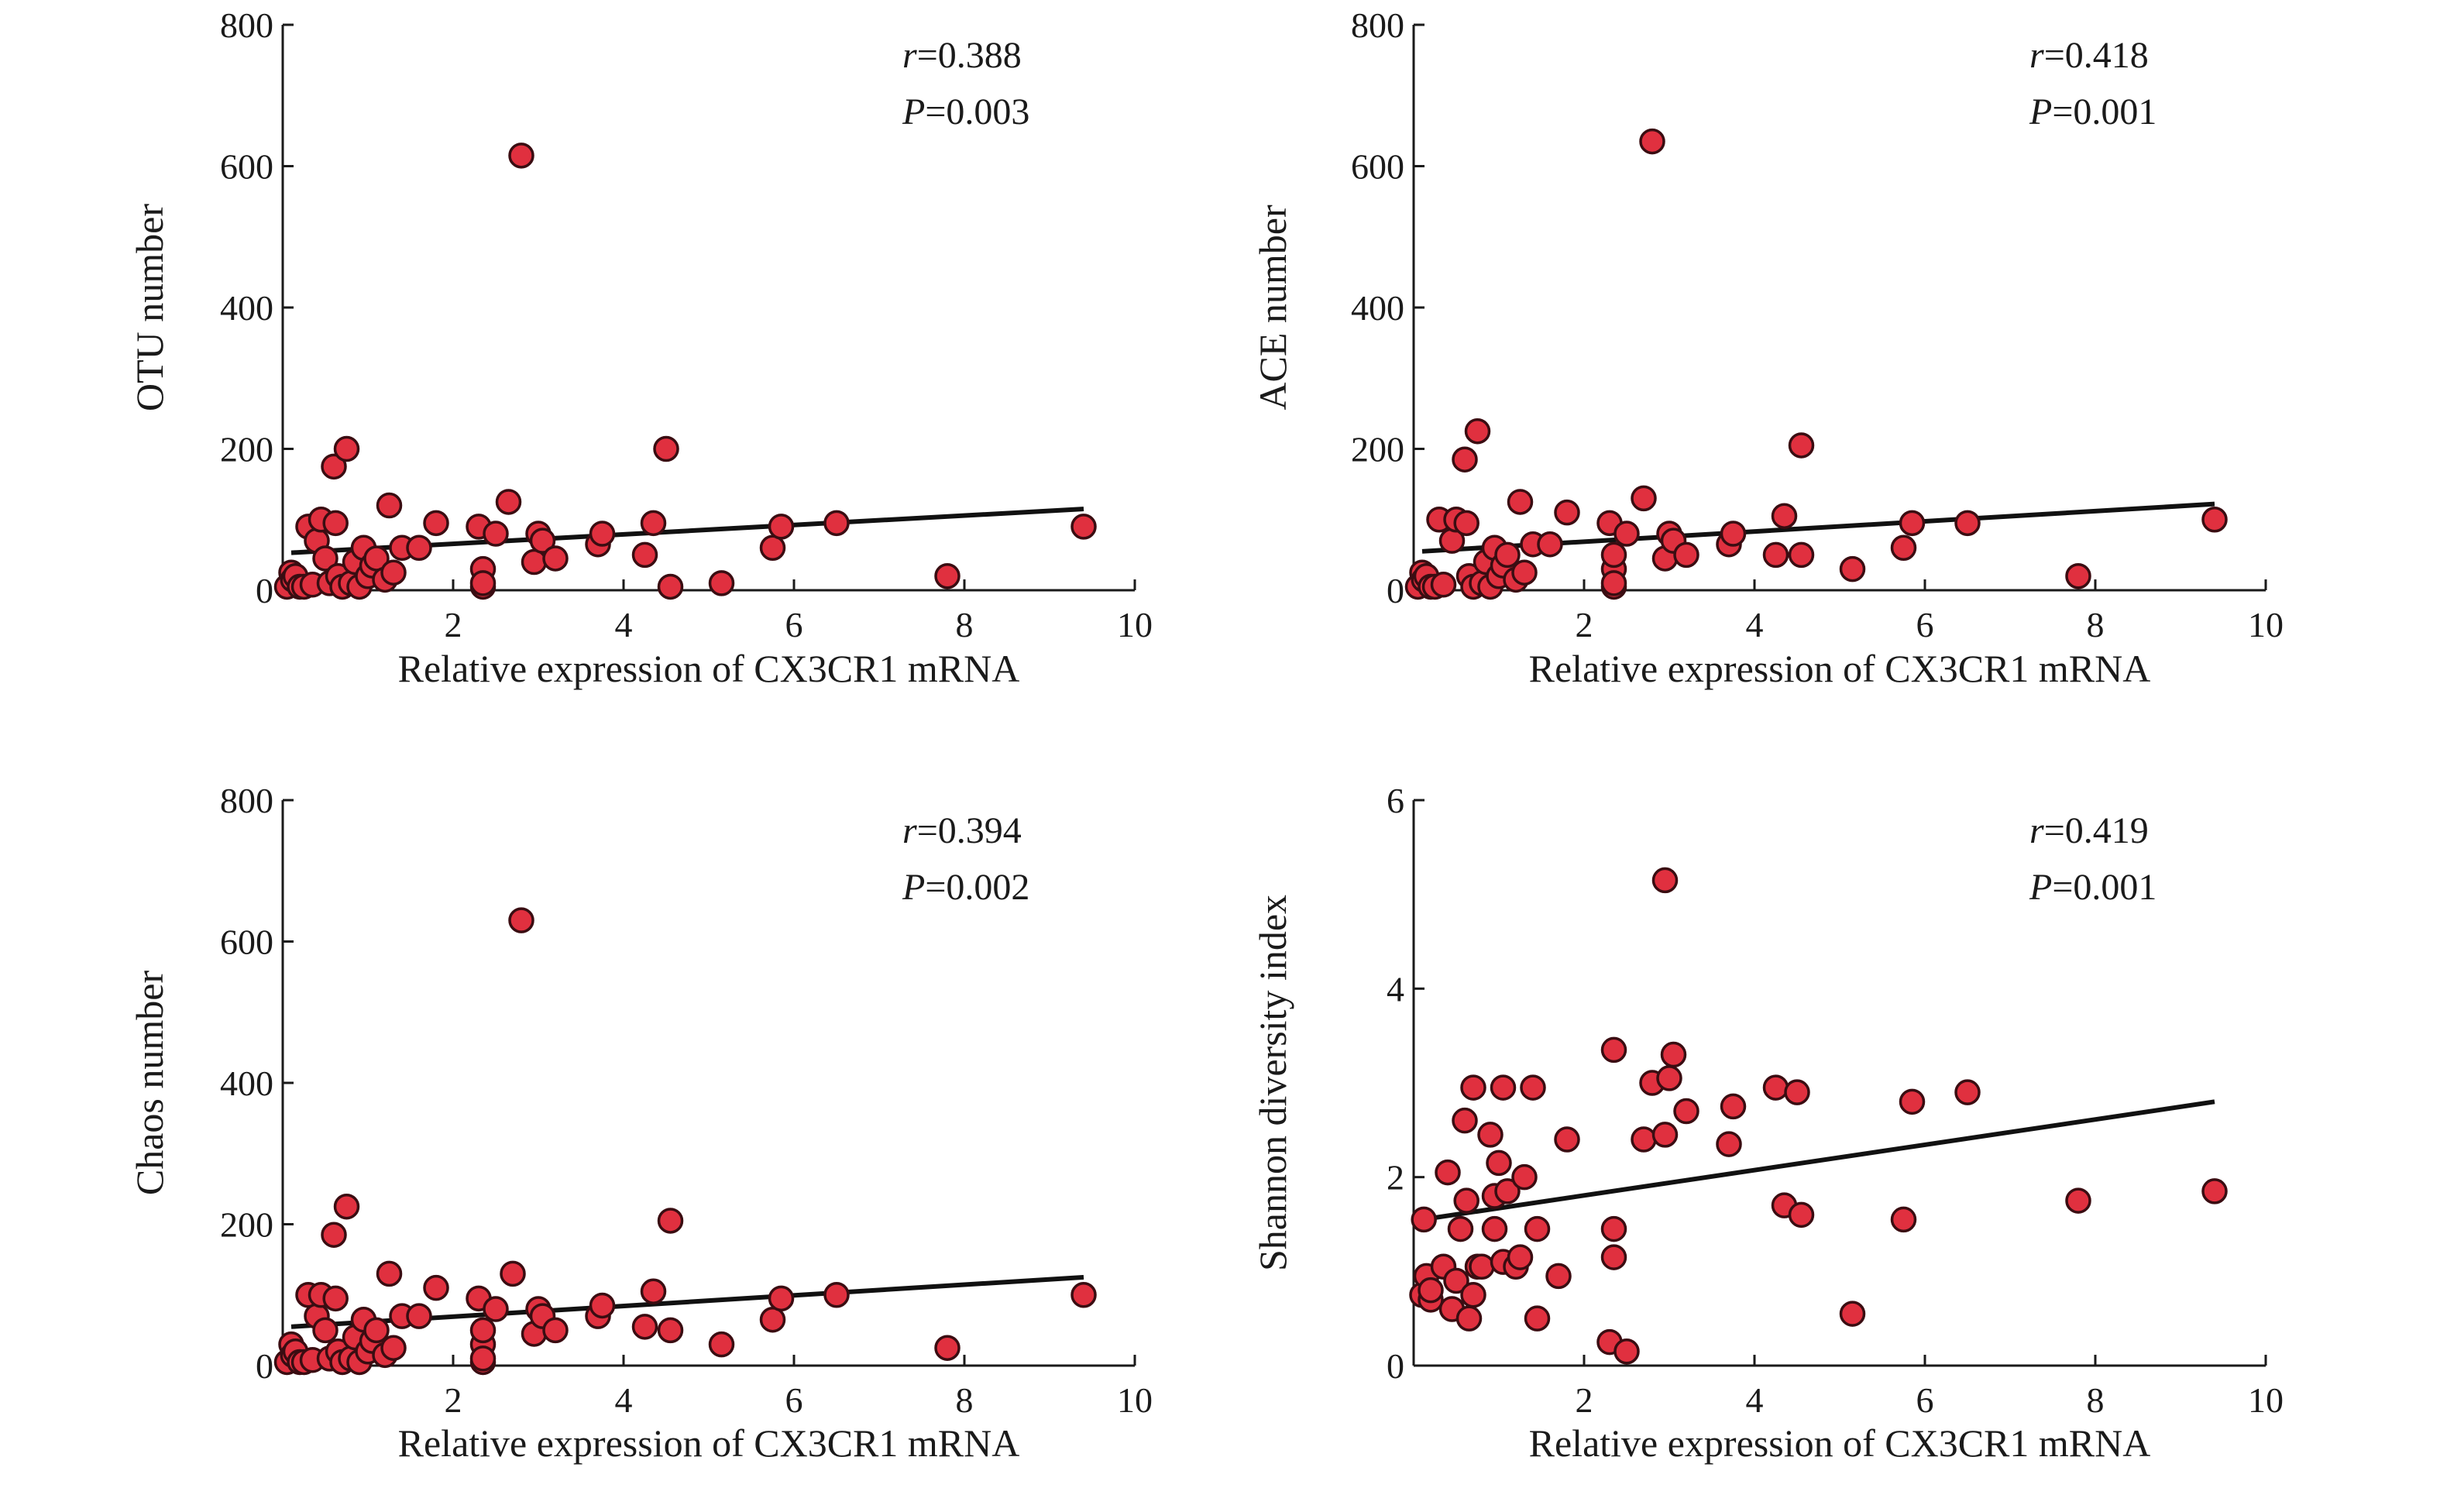  Describe the element at coordinates (794, 624) in the screenshot. I see `x-tick-label: 6` at that location.